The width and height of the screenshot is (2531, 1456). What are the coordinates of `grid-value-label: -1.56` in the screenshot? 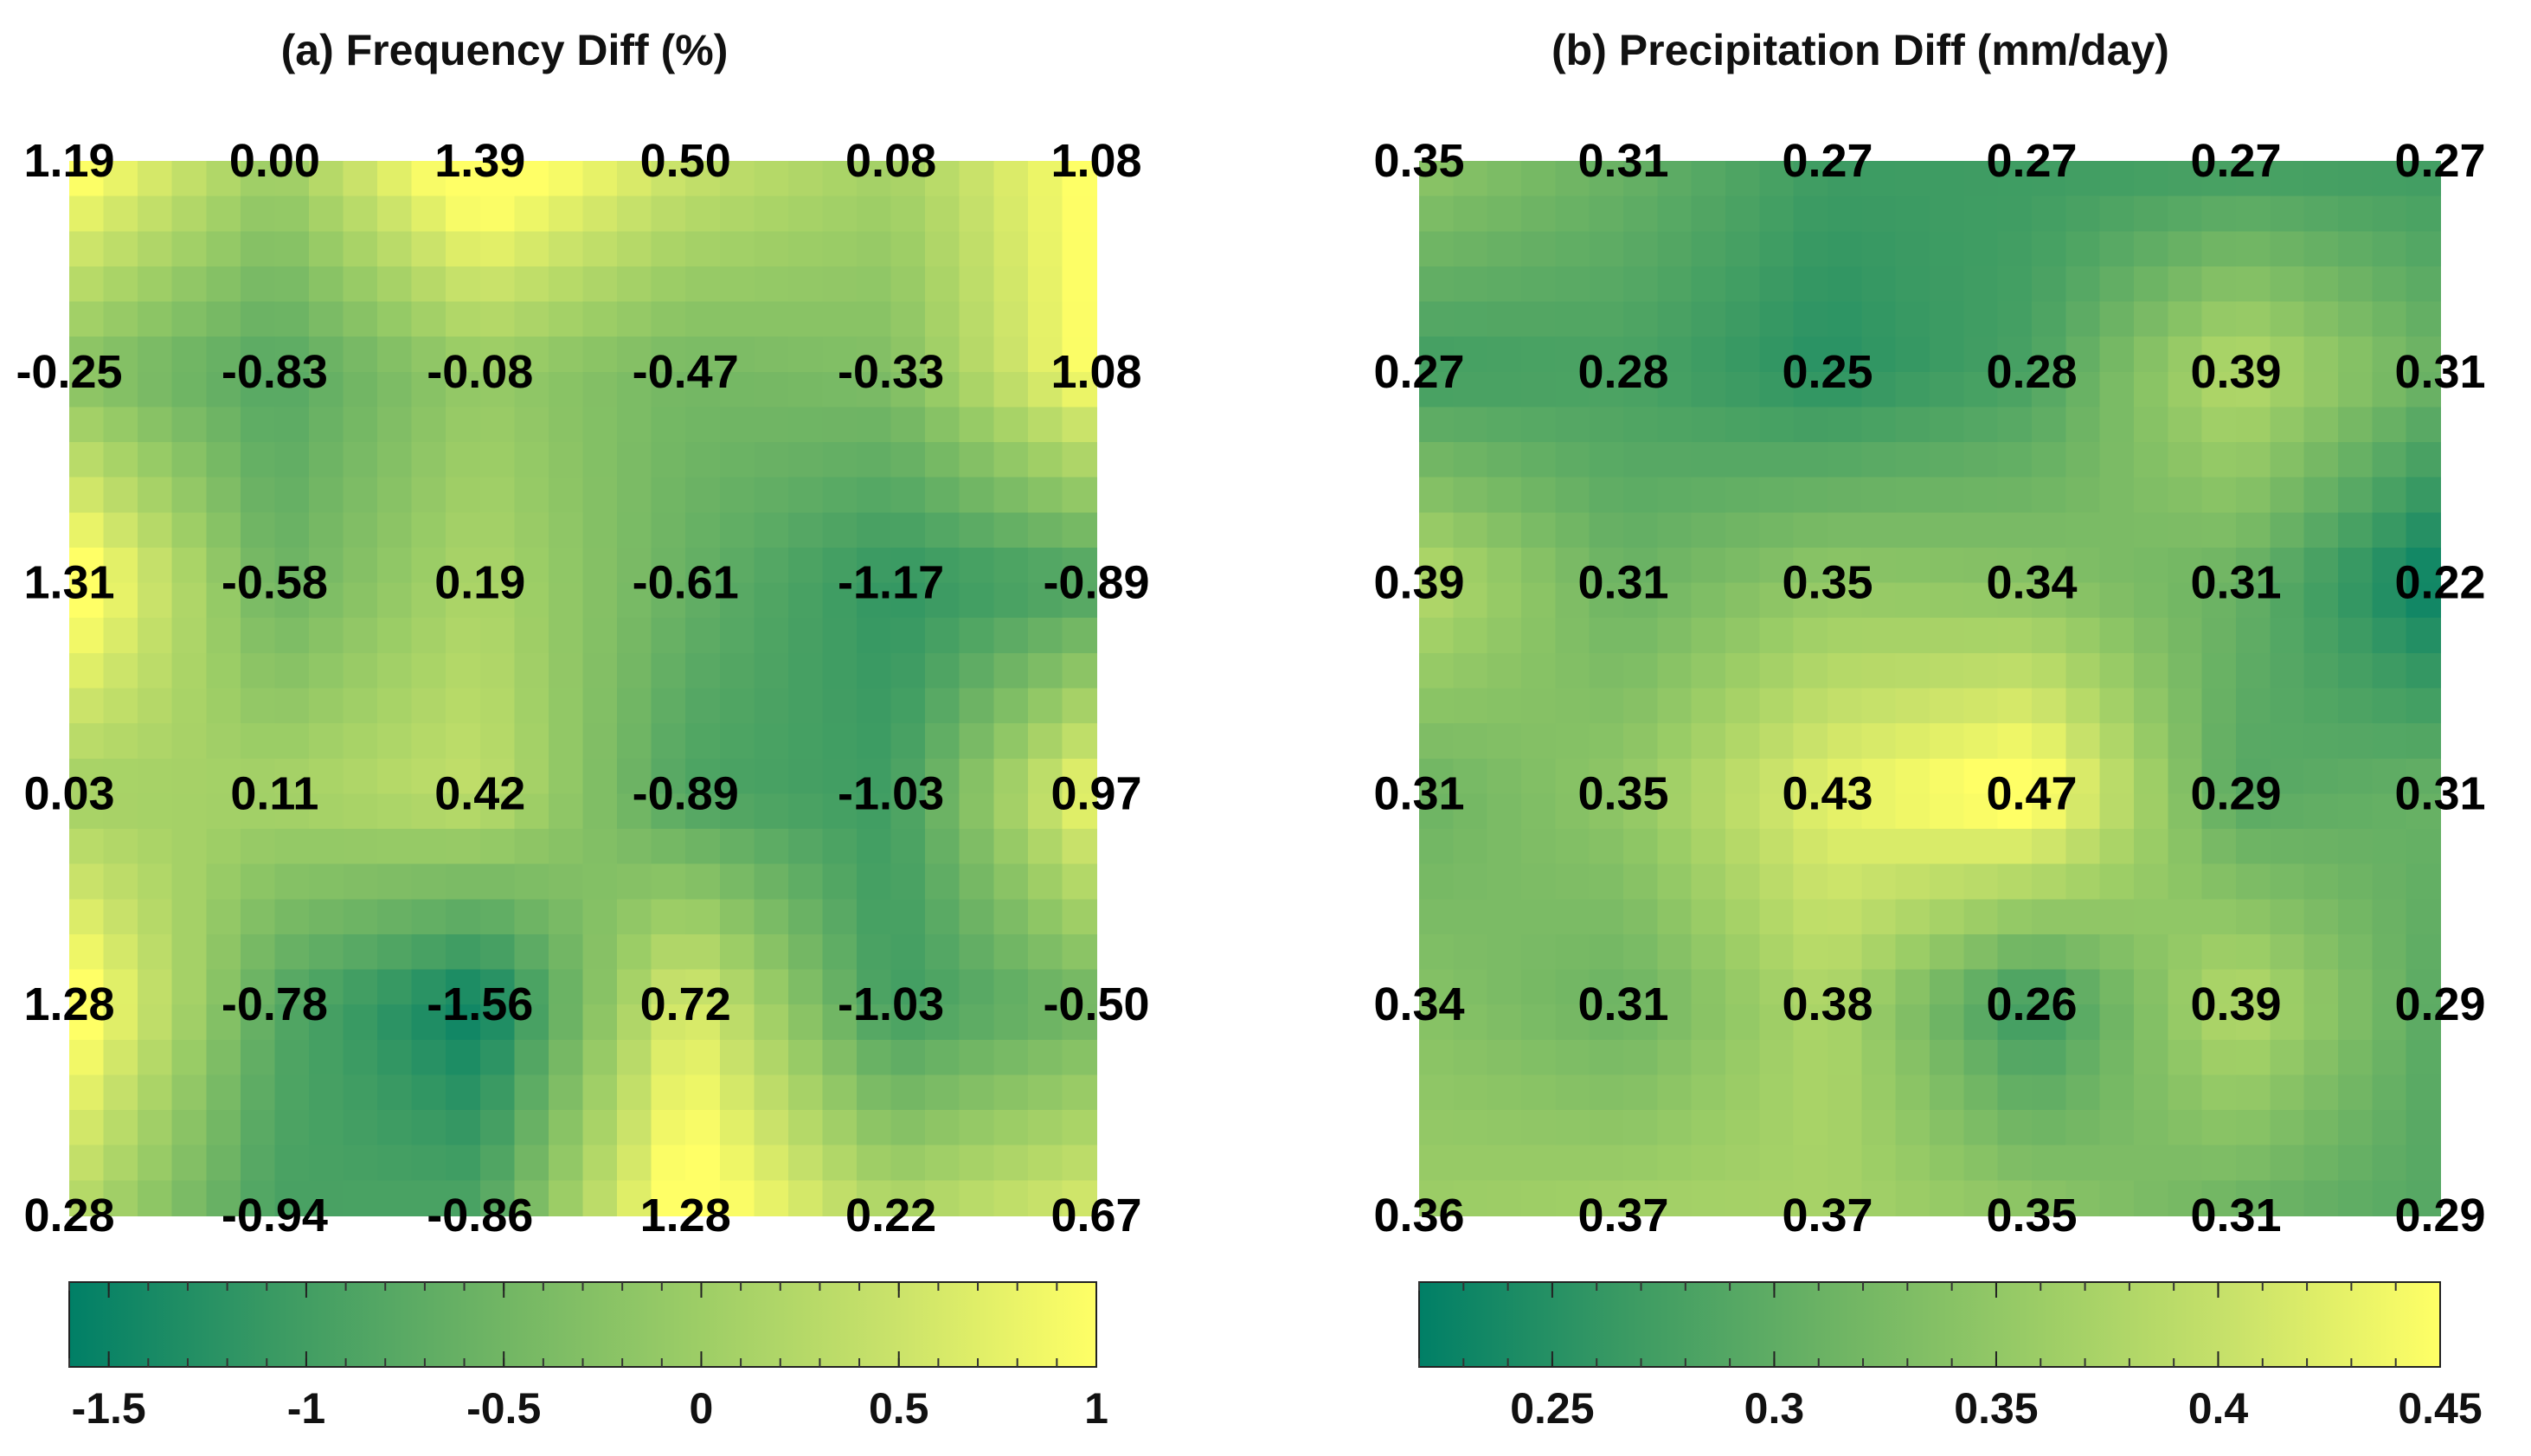 It's located at (480, 1004).